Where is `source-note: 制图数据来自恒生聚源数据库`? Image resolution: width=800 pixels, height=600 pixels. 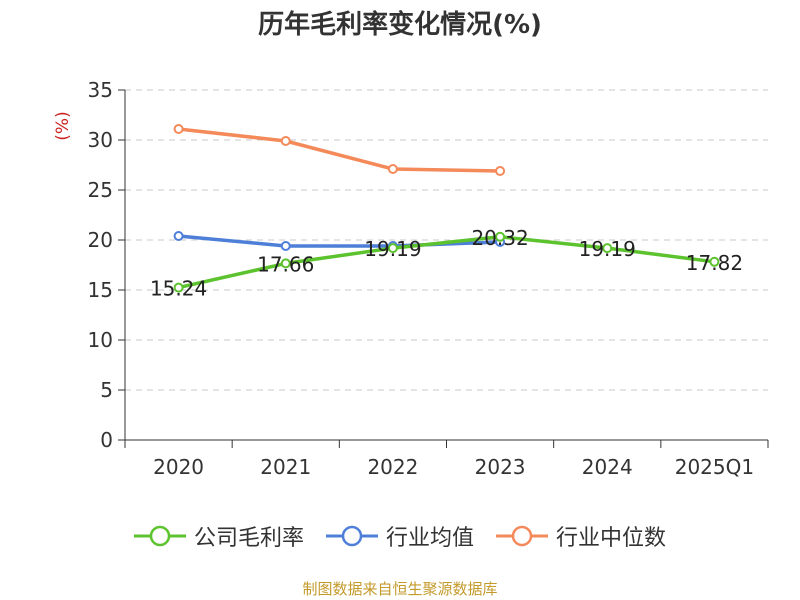
source-note: 制图数据来自恒生聚源数据库 is located at coordinates (400, 589).